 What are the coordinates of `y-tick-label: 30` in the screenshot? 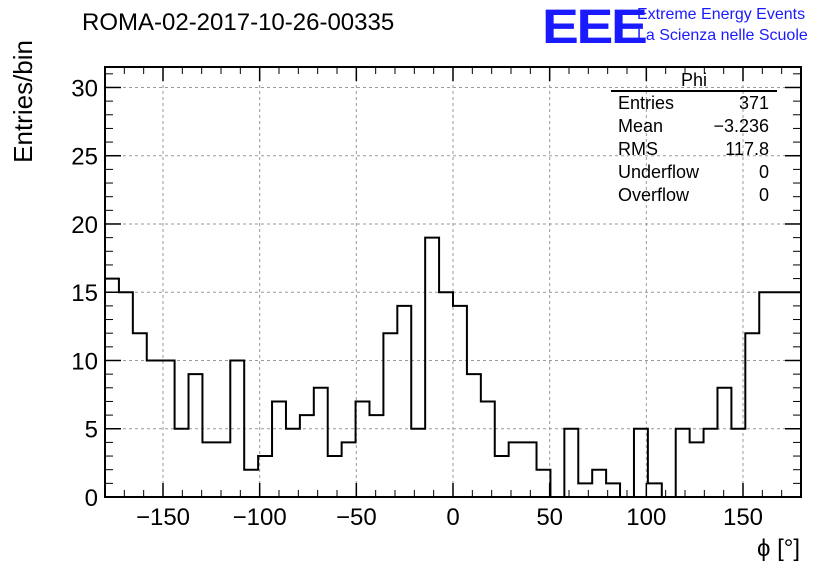 It's located at (84, 88).